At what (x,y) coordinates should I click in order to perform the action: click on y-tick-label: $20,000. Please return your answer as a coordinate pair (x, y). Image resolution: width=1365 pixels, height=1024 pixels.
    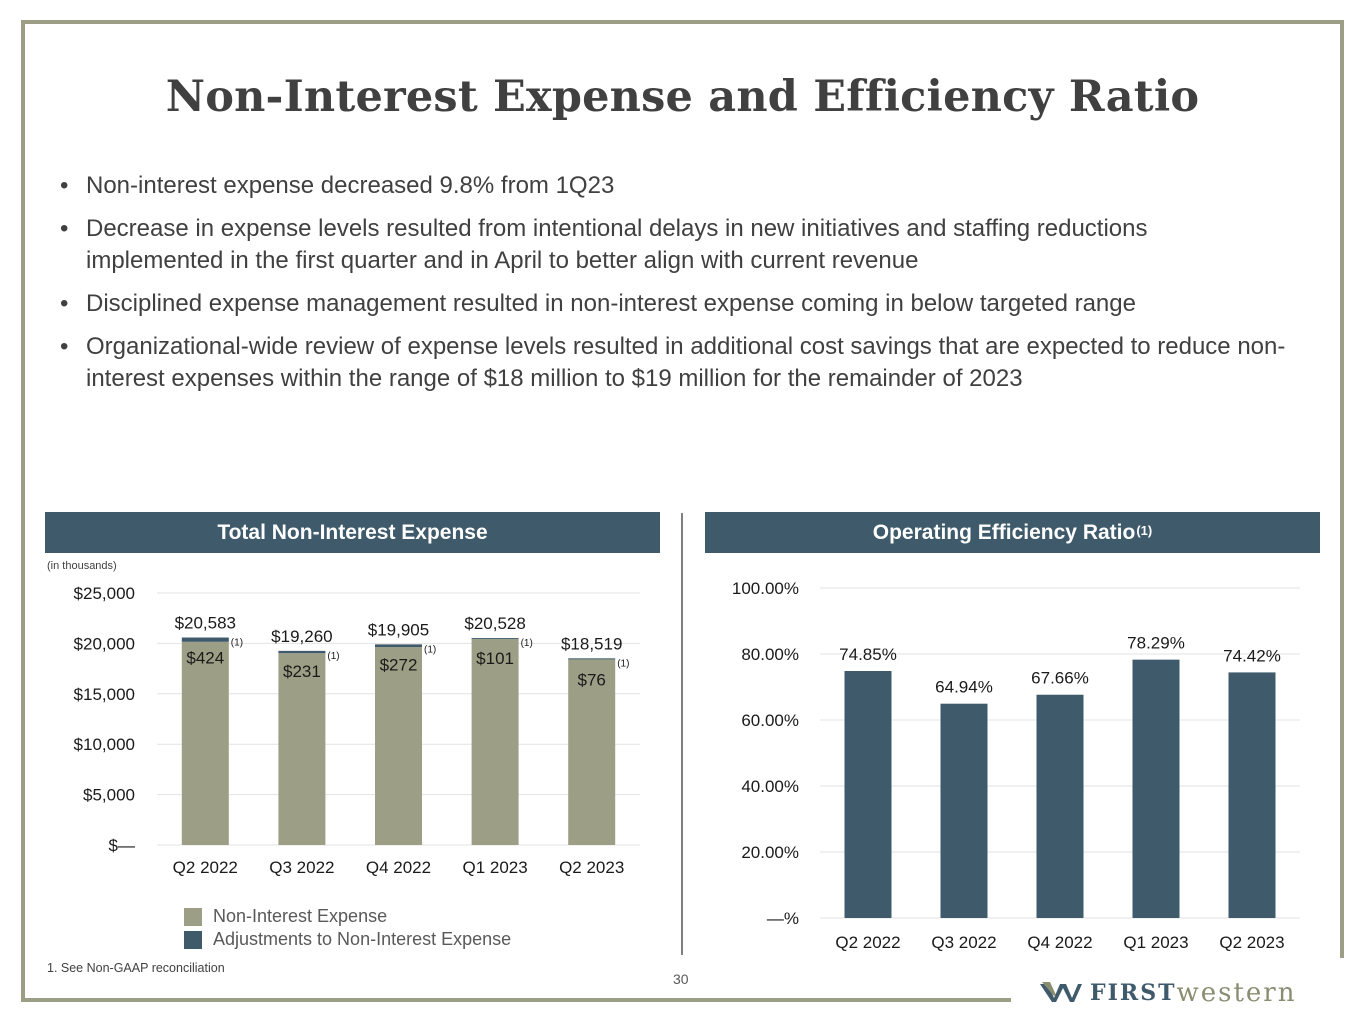
    Looking at the image, I should click on (104, 643).